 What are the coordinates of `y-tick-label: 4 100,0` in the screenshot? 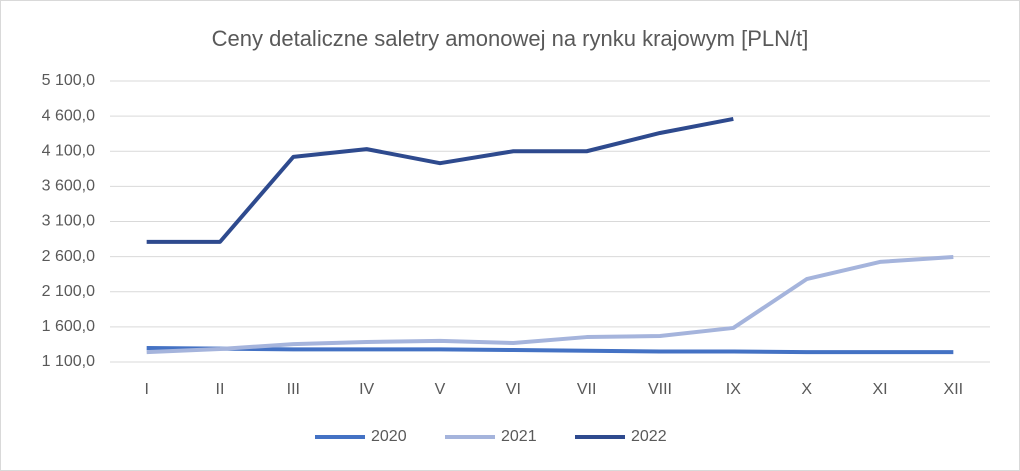 It's located at (68, 150).